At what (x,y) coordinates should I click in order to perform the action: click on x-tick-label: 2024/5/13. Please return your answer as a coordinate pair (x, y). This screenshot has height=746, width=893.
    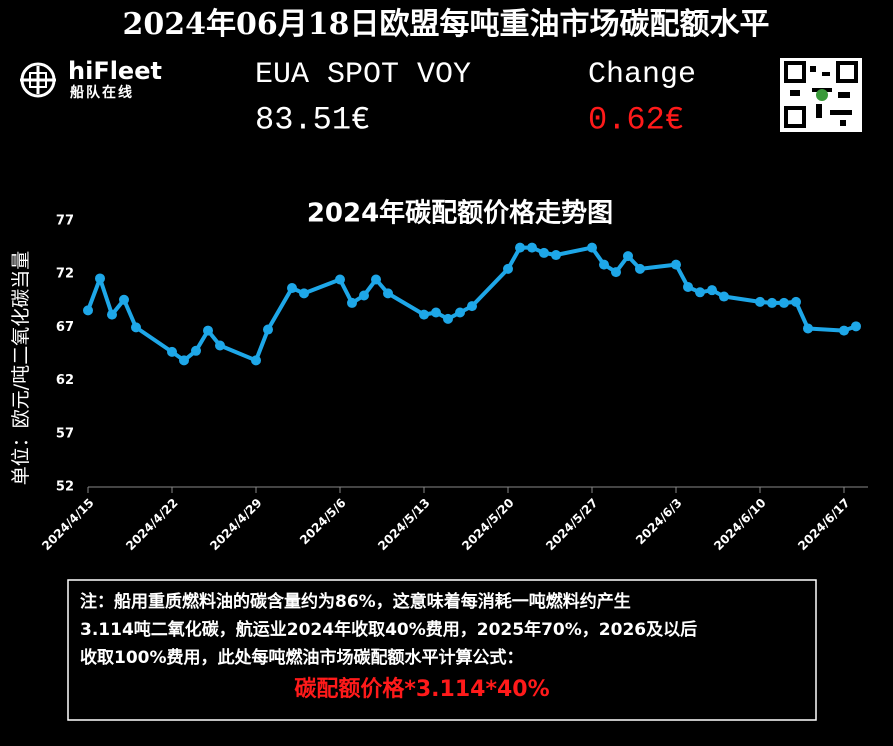
    Looking at the image, I should click on (403, 524).